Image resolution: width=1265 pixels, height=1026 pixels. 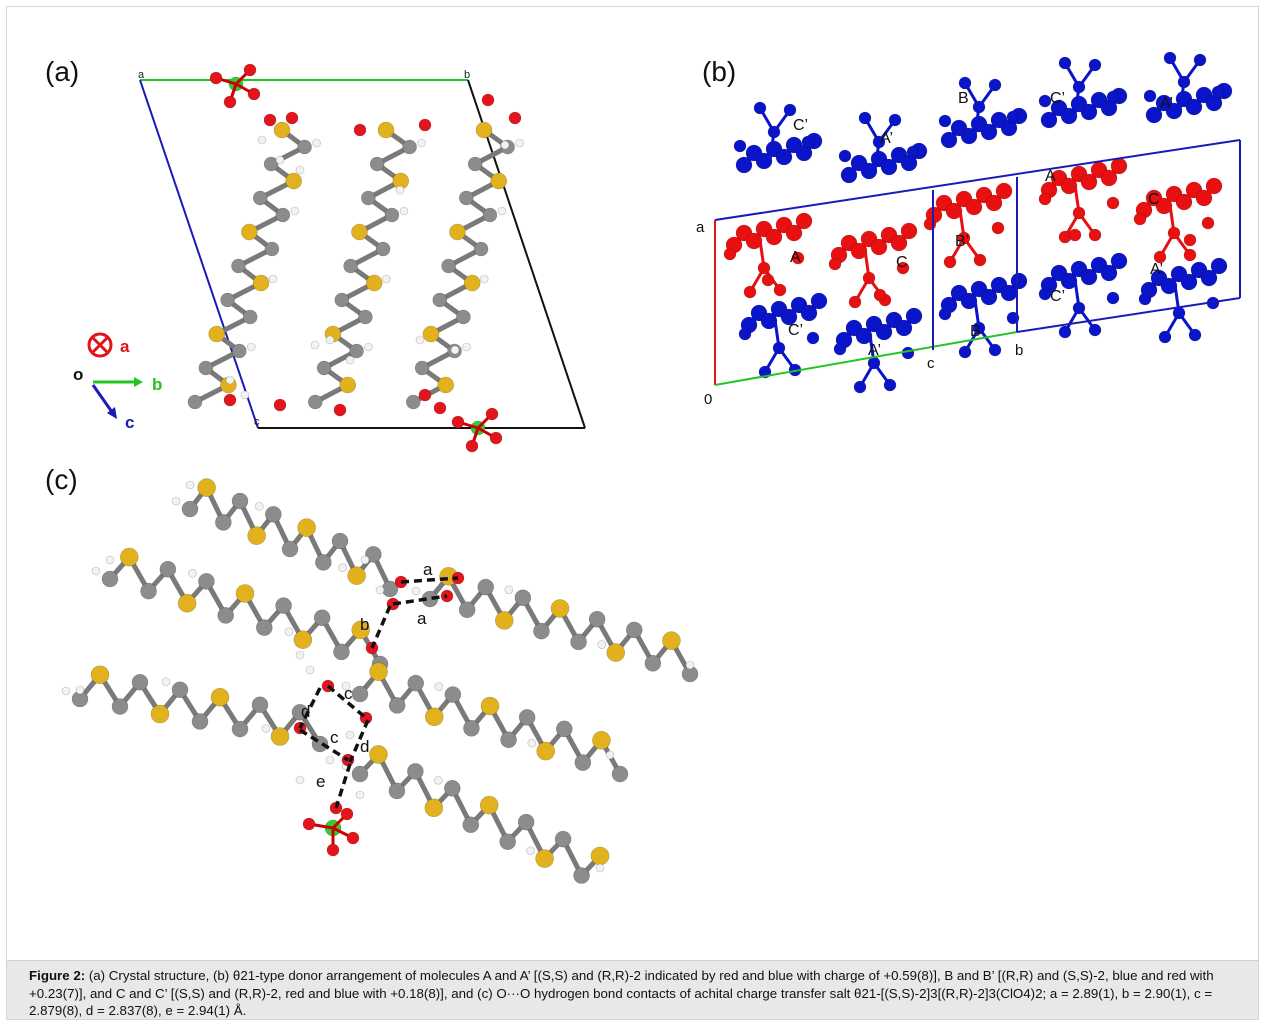 I want to click on cell-label-b: b, so click(x=467, y=75).